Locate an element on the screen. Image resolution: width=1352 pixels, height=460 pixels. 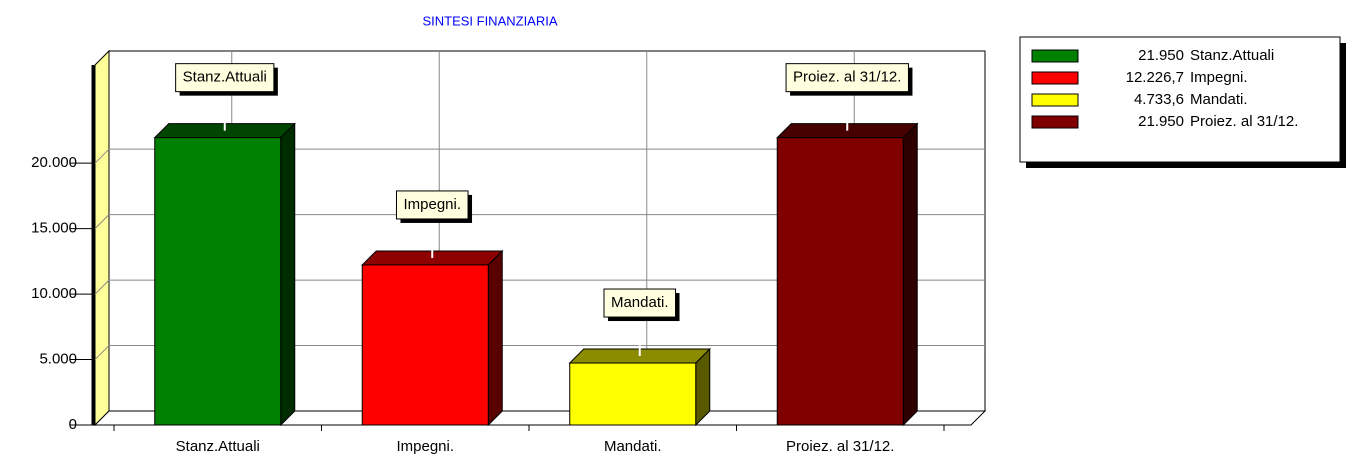
callout: Impegni. is located at coordinates (434, 206).